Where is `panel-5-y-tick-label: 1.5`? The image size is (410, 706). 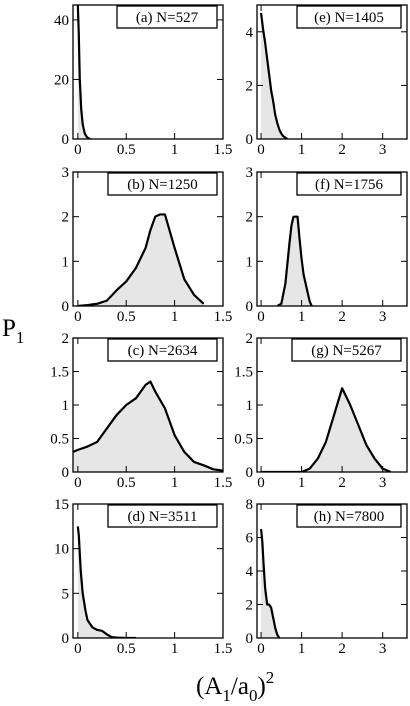 panel-5-y-tick-label: 1.5 is located at coordinates (59, 373).